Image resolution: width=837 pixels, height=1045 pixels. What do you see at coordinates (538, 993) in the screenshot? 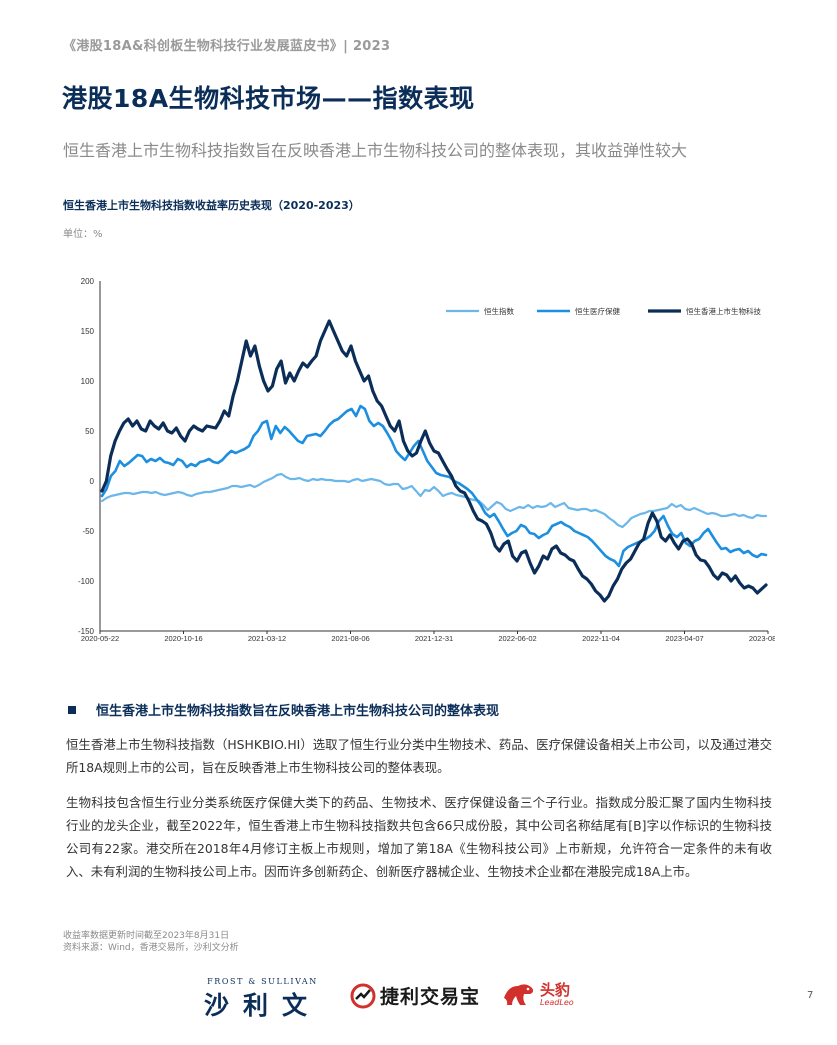
I see `leadleo-logo: 头豹 LeadLeo` at bounding box center [538, 993].